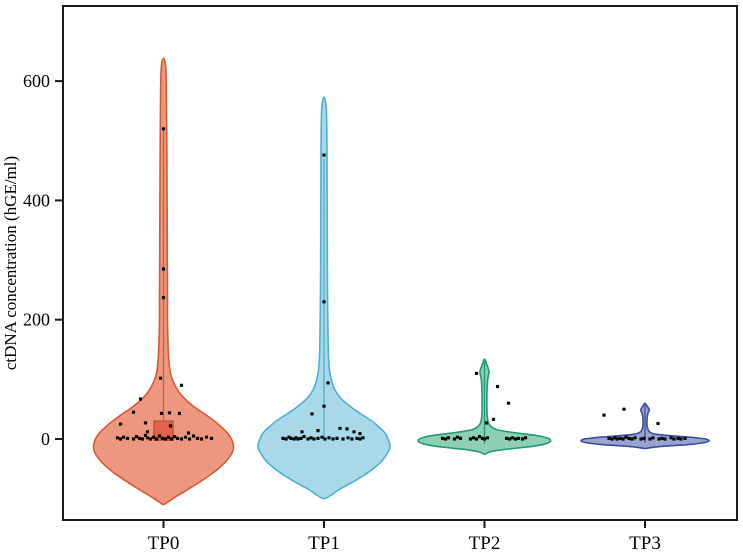 The image size is (743, 554). I want to click on y-tick-label: 200, so click(36, 320).